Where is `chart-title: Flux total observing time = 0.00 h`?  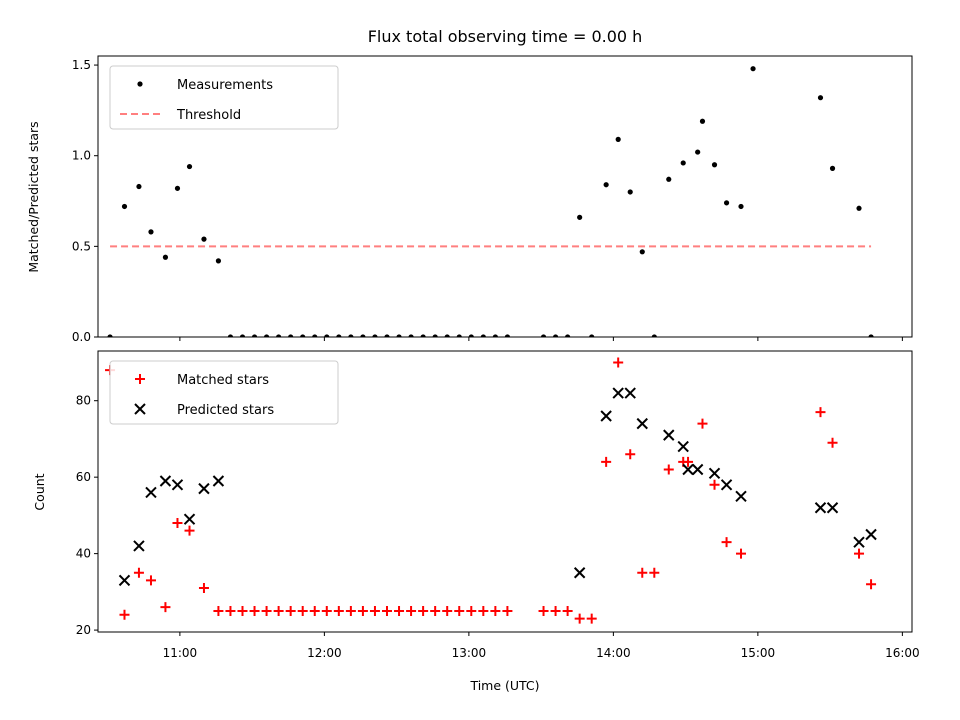
chart-title: Flux total observing time = 0.00 h is located at coordinates (505, 36).